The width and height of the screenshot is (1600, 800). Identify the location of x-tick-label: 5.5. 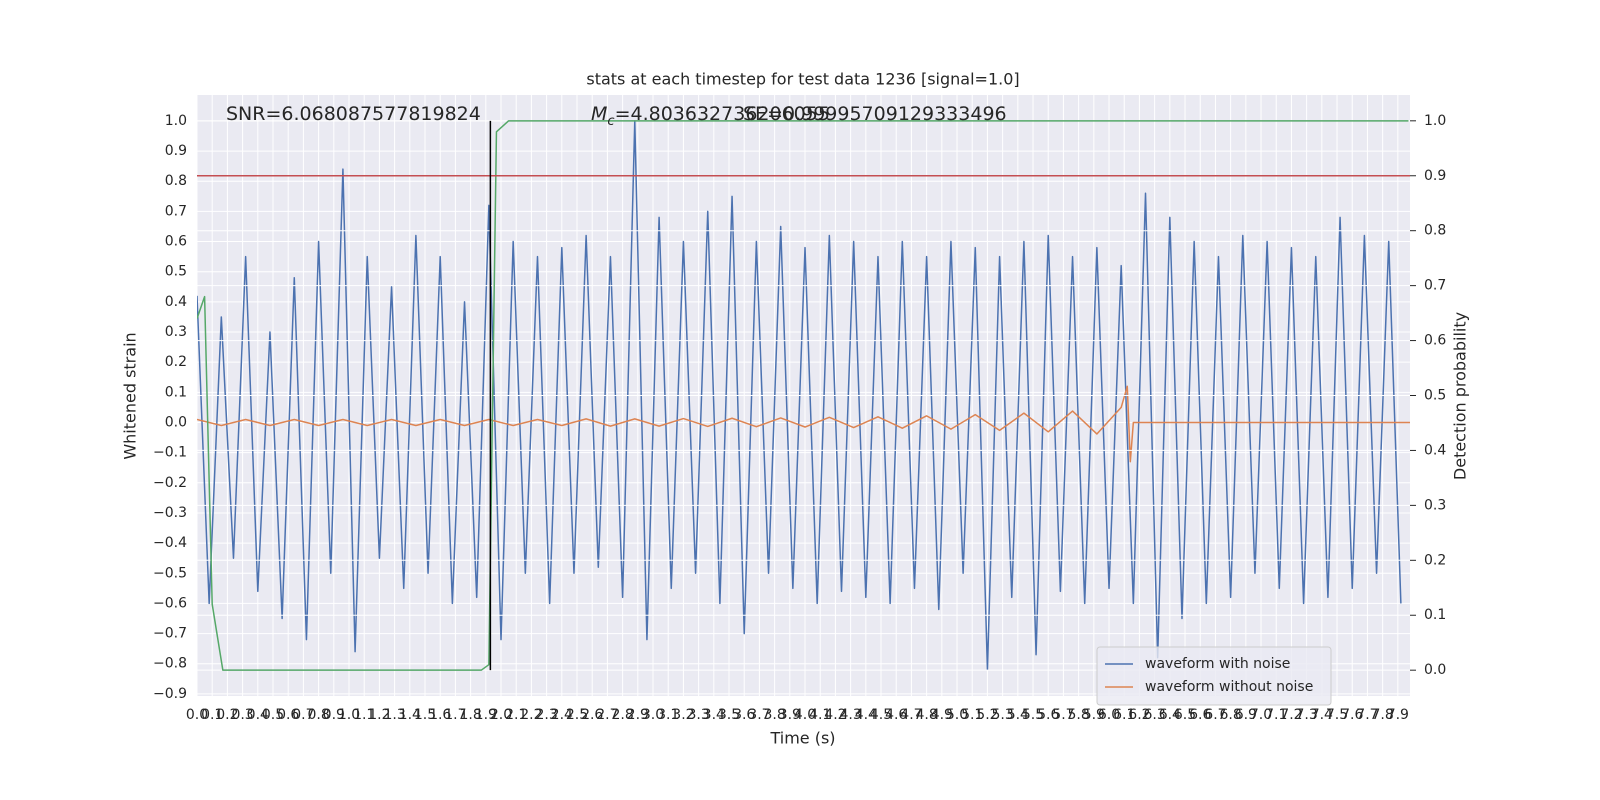
(1033, 715).